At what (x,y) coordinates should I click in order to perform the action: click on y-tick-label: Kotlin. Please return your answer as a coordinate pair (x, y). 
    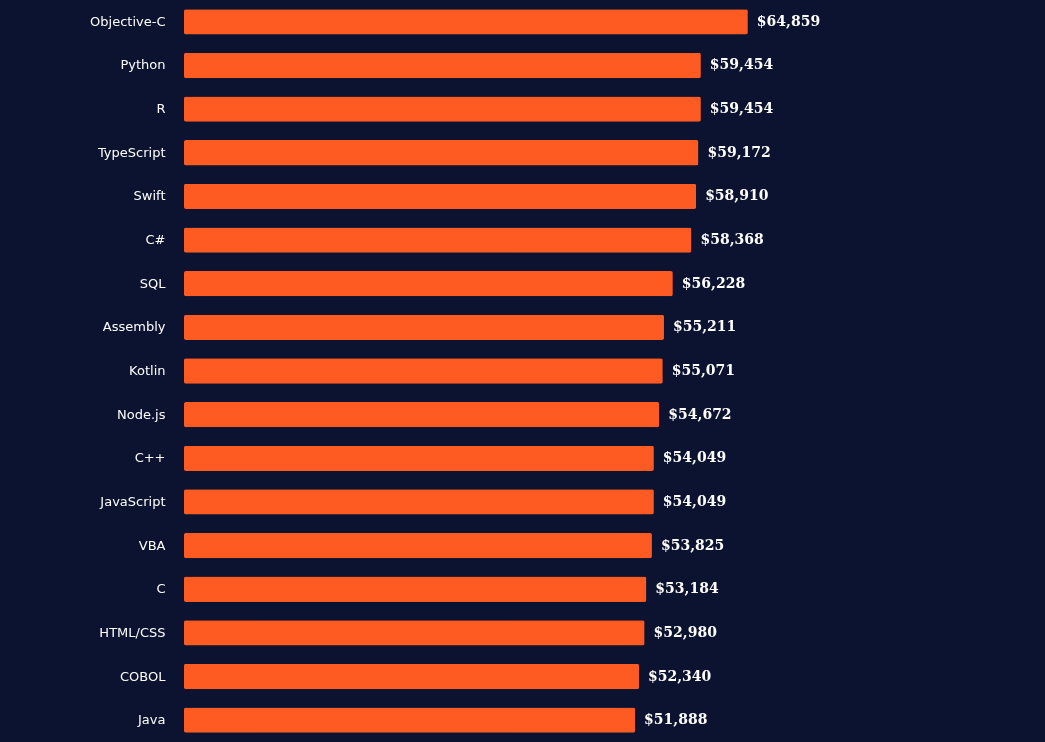
    Looking at the image, I should click on (147, 370).